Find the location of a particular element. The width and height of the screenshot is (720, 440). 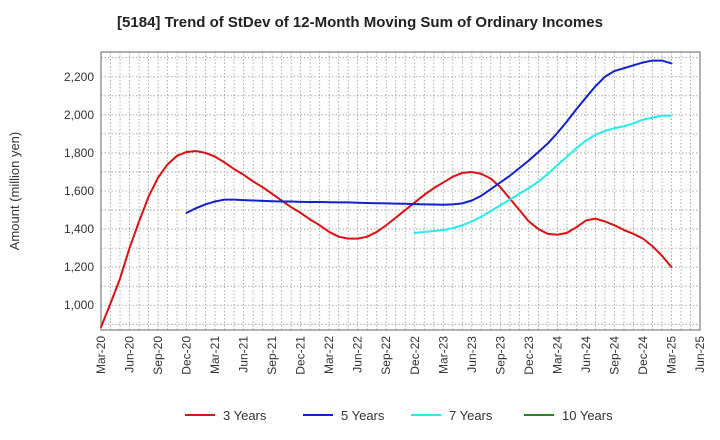

x-tick-label: Sep-21 is located at coordinates (272, 355).